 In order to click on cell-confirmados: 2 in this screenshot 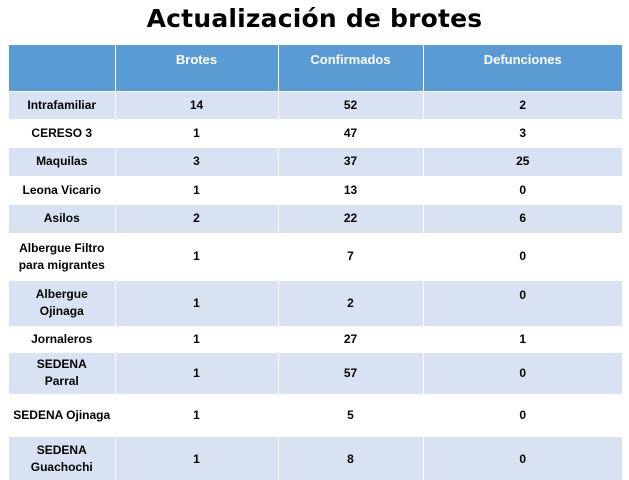, I will do `click(351, 302)`.